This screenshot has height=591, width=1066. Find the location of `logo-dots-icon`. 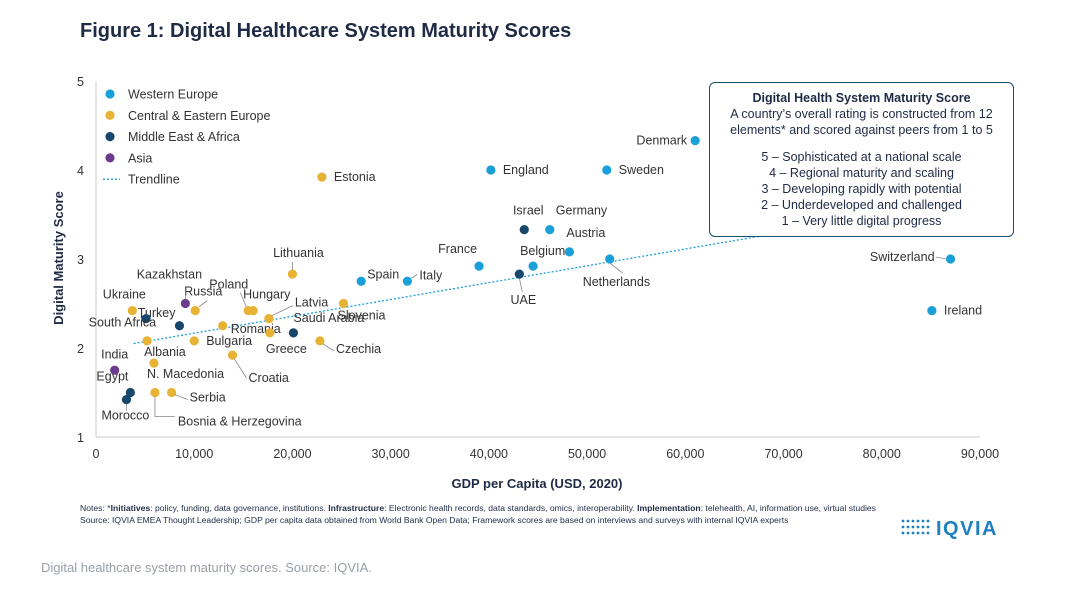

logo-dots-icon is located at coordinates (915, 527).